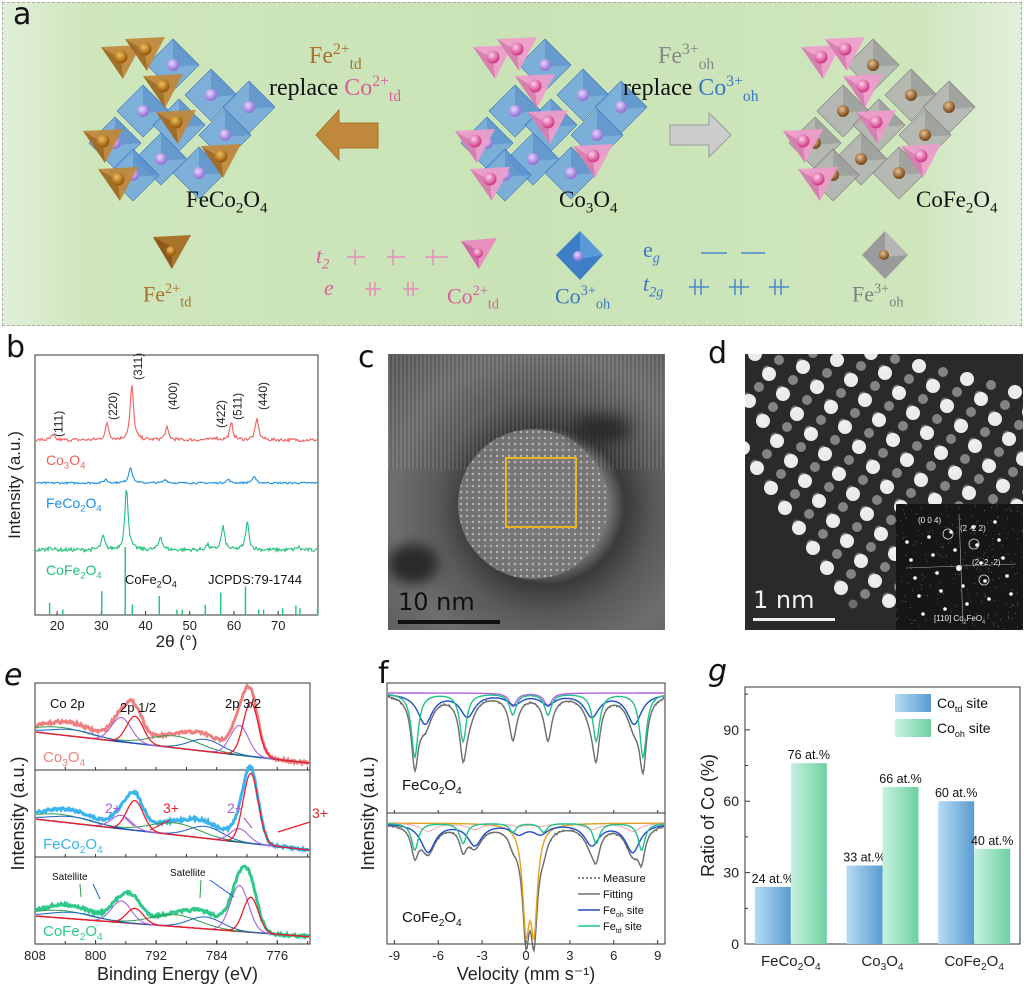  I want to click on x-tick-label: 808, so click(35, 955).